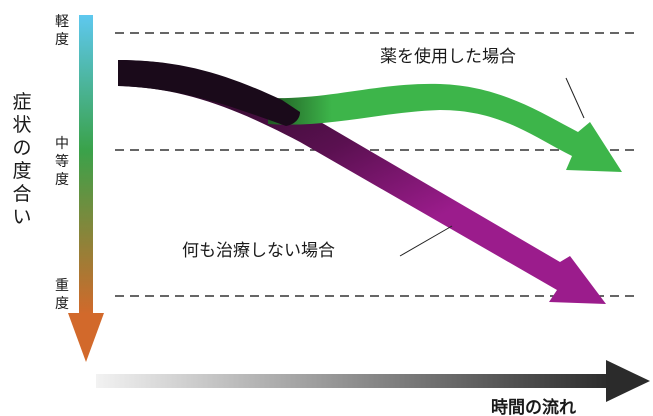  I want to click on time-axis-arrow, so click(373, 381).